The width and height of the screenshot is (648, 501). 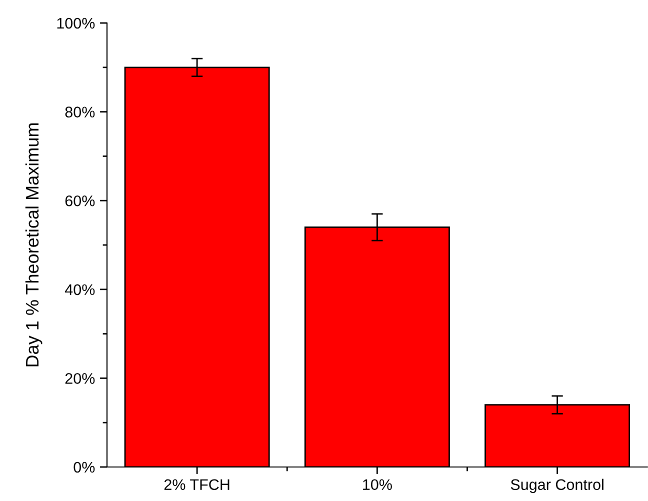 What do you see at coordinates (79, 290) in the screenshot?
I see `y-tick-label: 40%` at bounding box center [79, 290].